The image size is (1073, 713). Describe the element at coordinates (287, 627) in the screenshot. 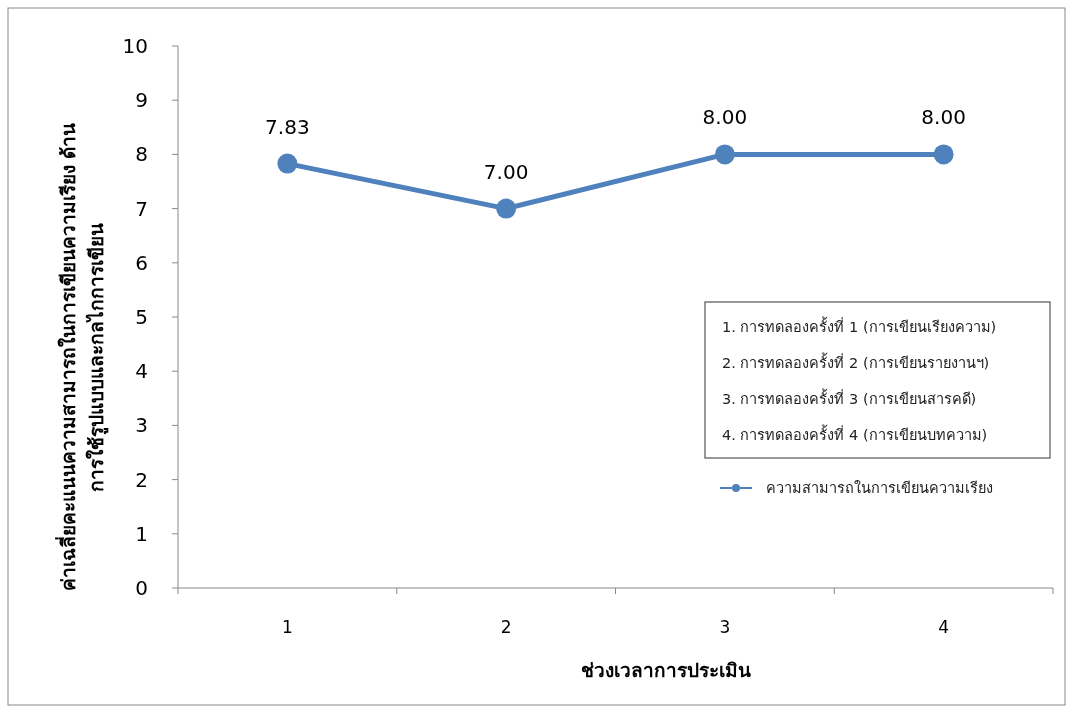

I see `x-tick-label: 1` at that location.